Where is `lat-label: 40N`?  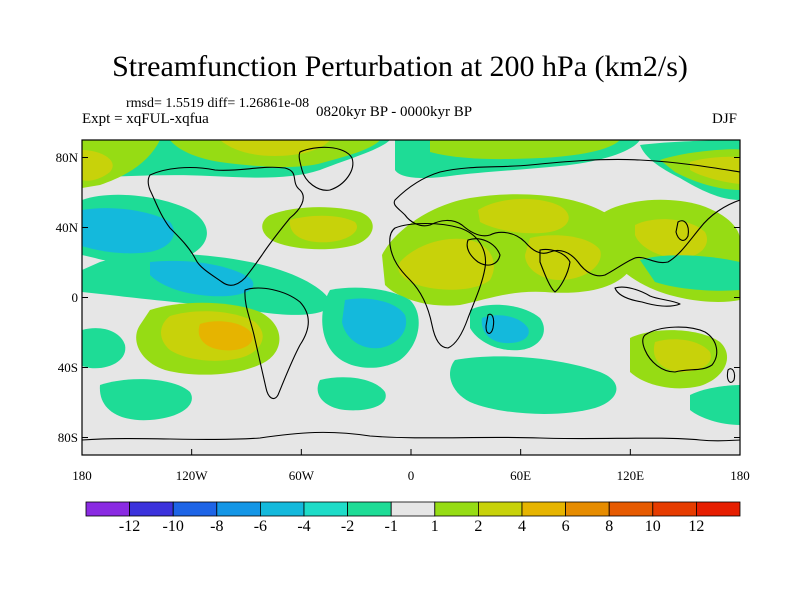 lat-label: 40N is located at coordinates (66, 227).